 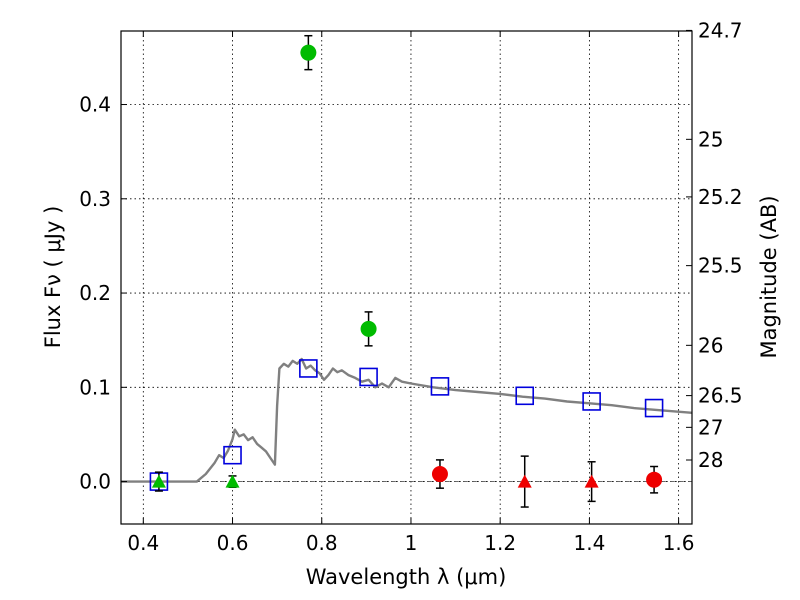 What do you see at coordinates (720, 30) in the screenshot?
I see `right-tick-label: 24.7` at bounding box center [720, 30].